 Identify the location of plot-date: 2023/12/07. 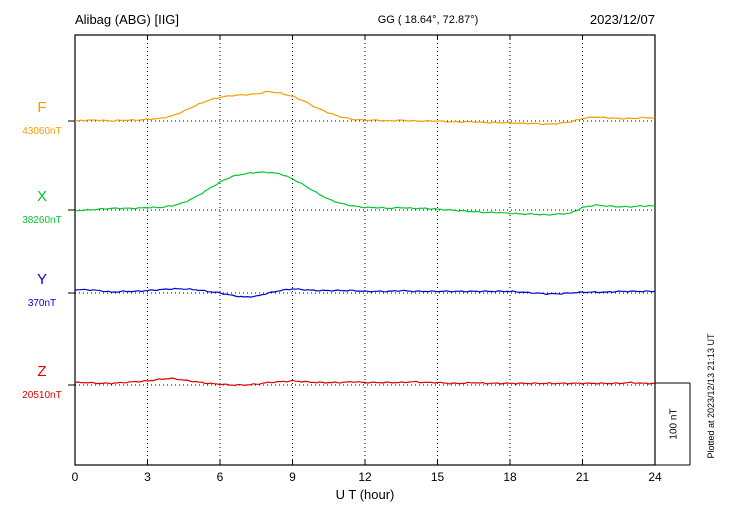
(622, 19).